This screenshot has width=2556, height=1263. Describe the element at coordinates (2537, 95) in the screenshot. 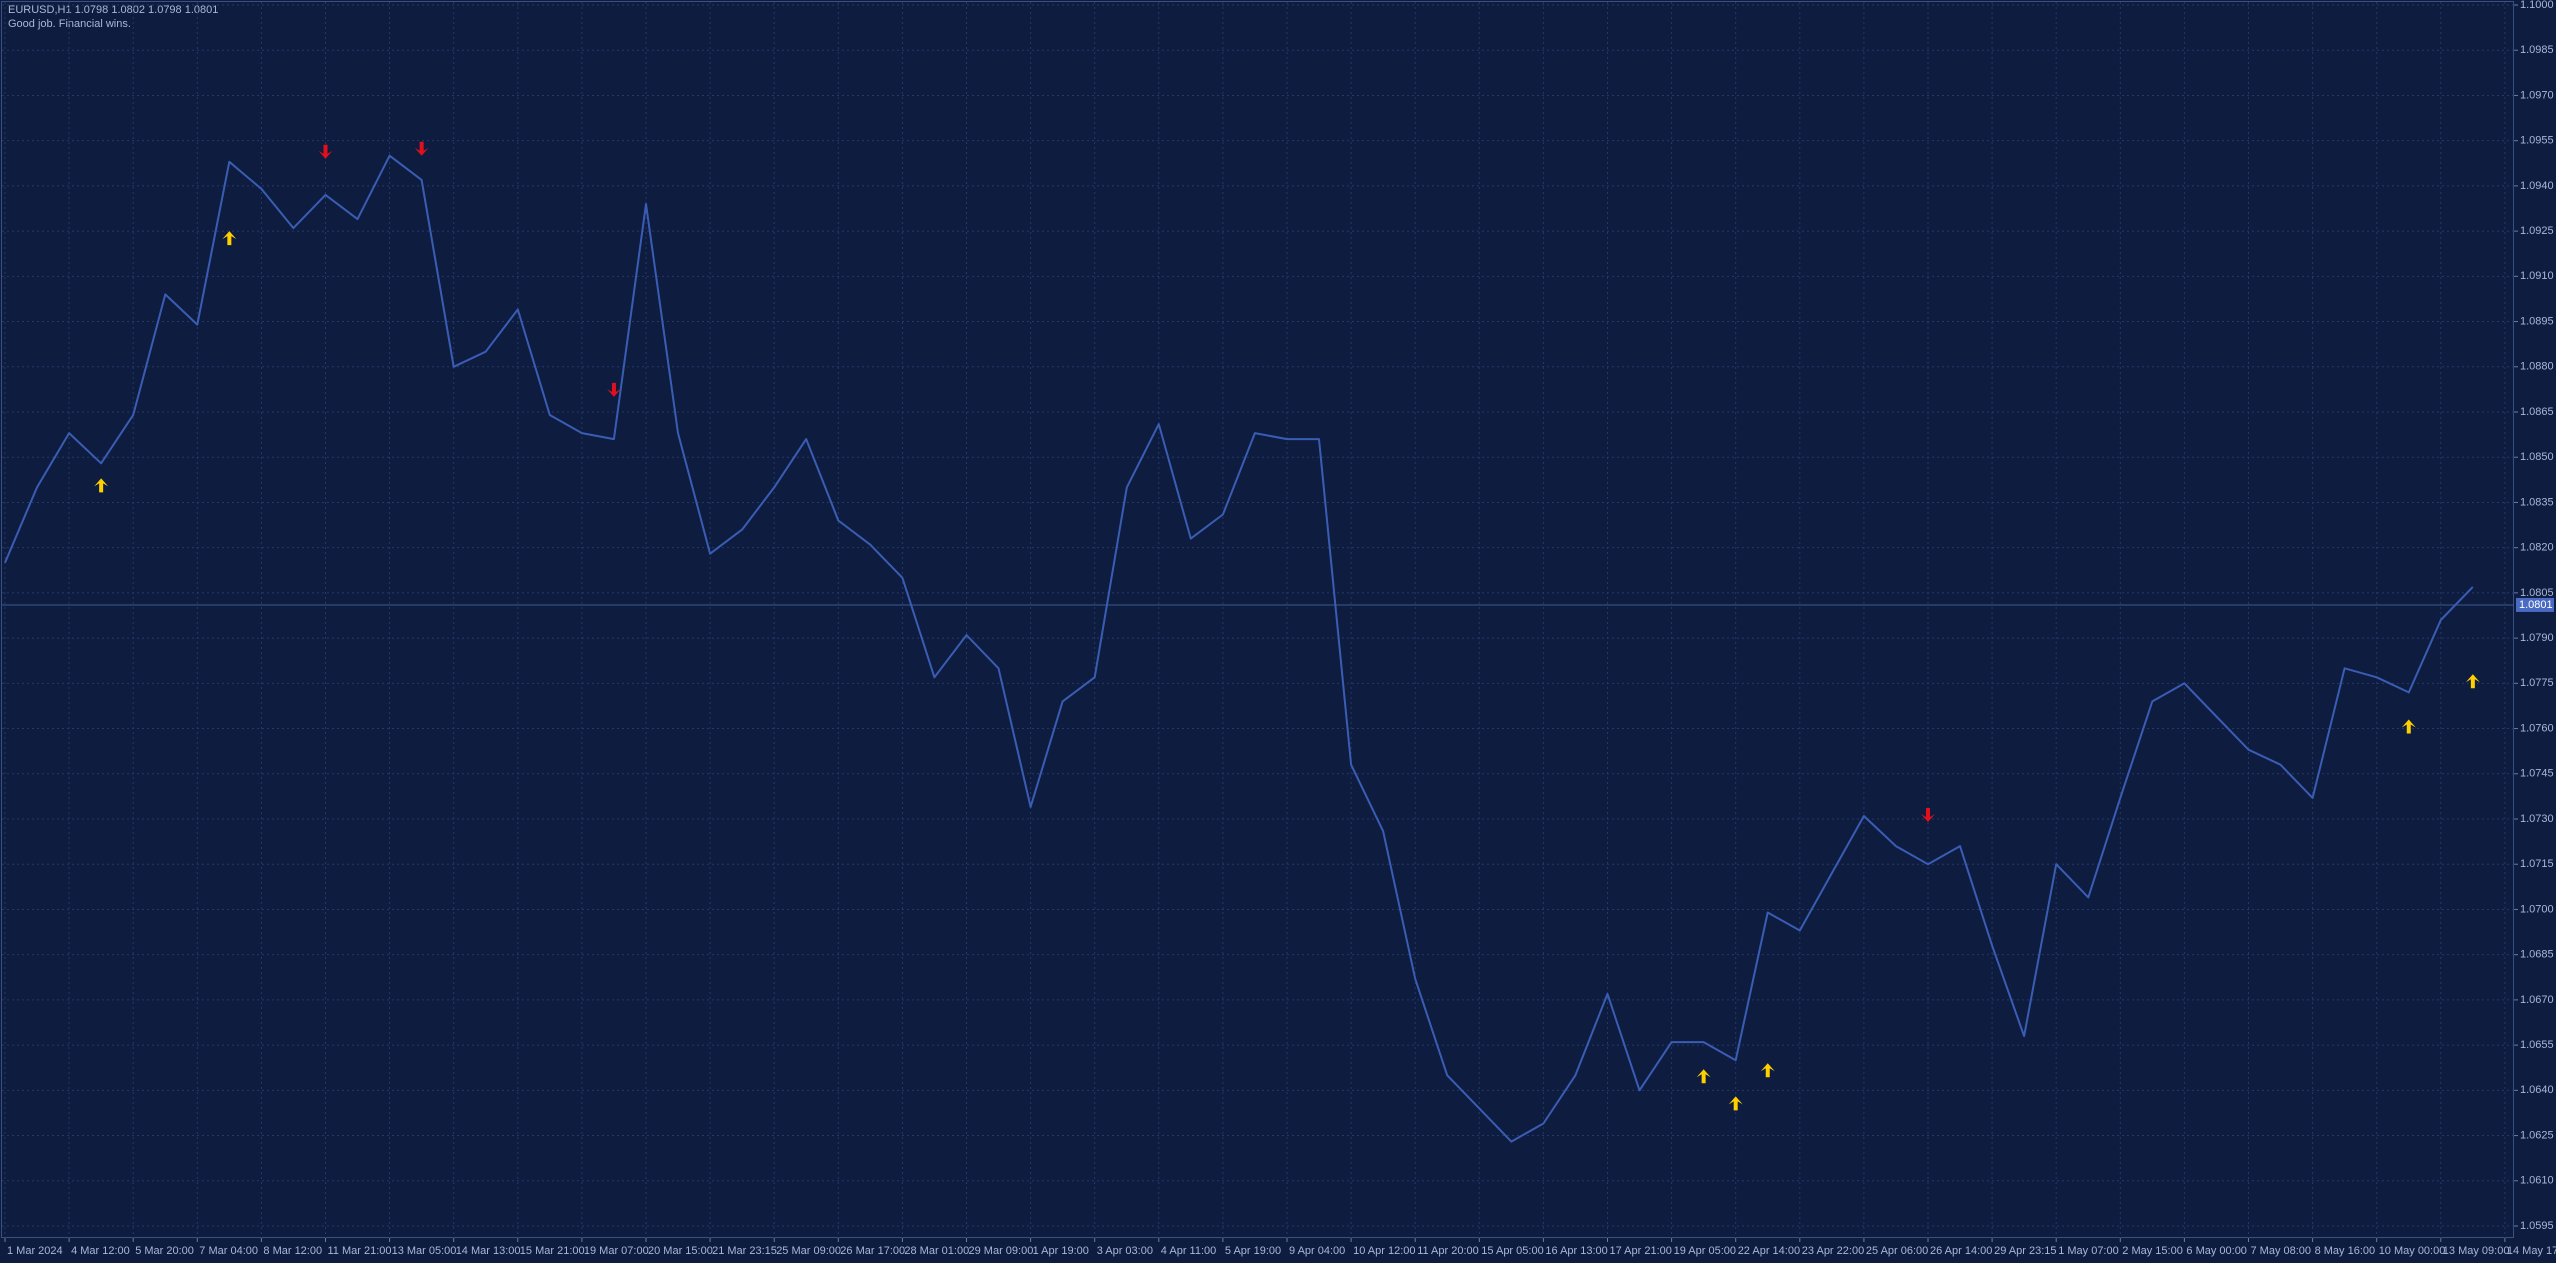

I see `y-tick-label: 1.0970` at that location.